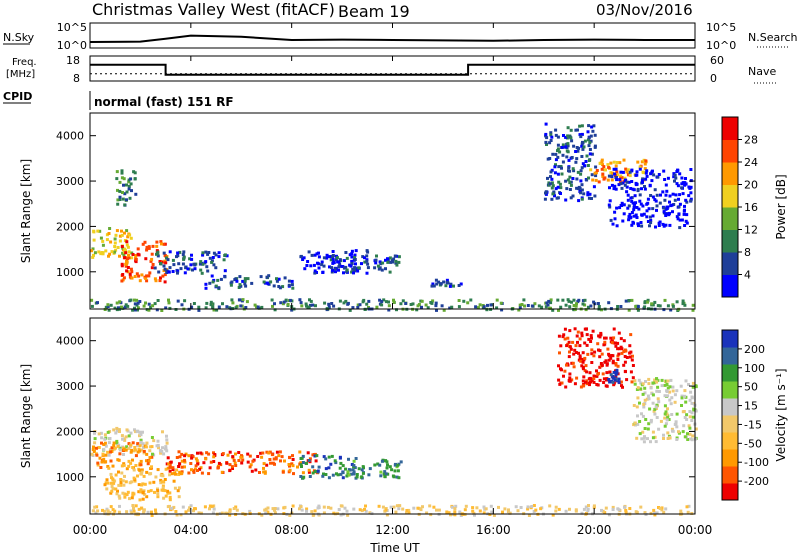 Image resolution: width=800 pixels, height=554 pixels. What do you see at coordinates (72, 45) in the screenshot?
I see `nsky-tick-bottom: 10^0` at bounding box center [72, 45].